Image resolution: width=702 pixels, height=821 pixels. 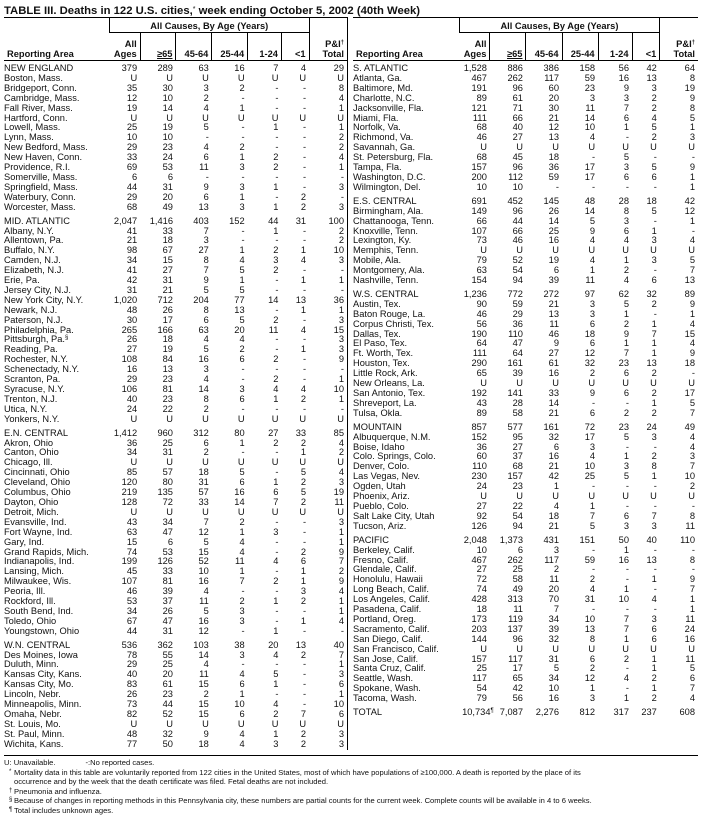 What do you see at coordinates (132, 157) in the screenshot?
I see `cell-all-ages: 33` at bounding box center [132, 157].